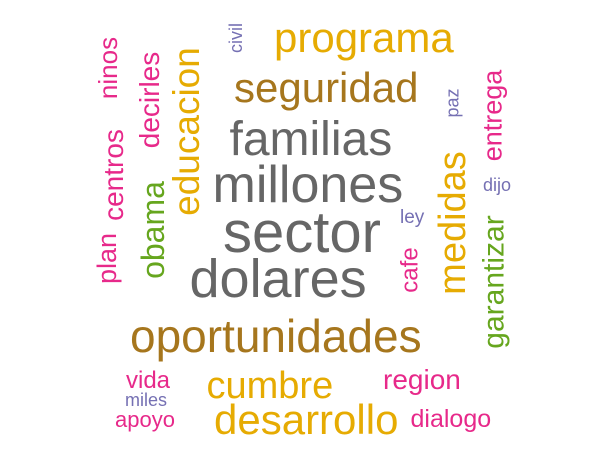 This screenshot has height=461, width=609. What do you see at coordinates (302, 232) in the screenshot?
I see `word-sector: sector` at bounding box center [302, 232].